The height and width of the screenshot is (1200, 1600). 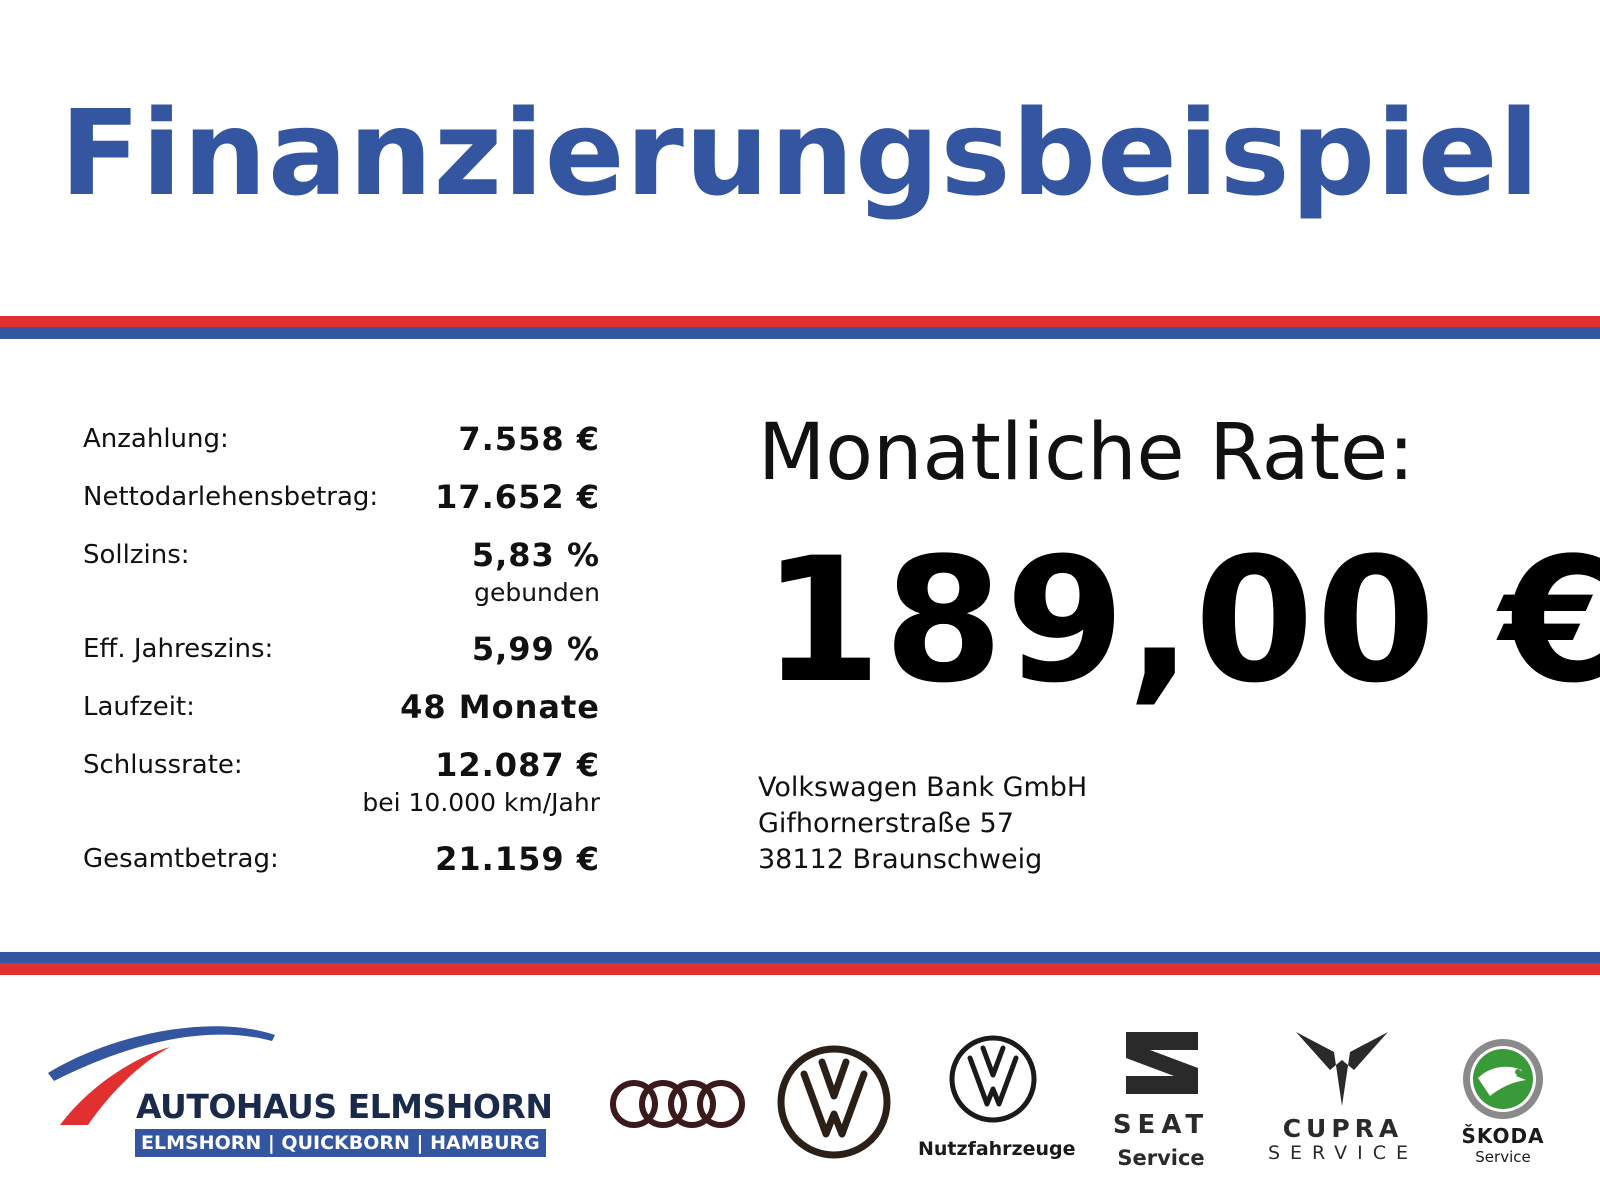 I want to click on cupra-wordmark: CUPRA, so click(x=1343, y=1128).